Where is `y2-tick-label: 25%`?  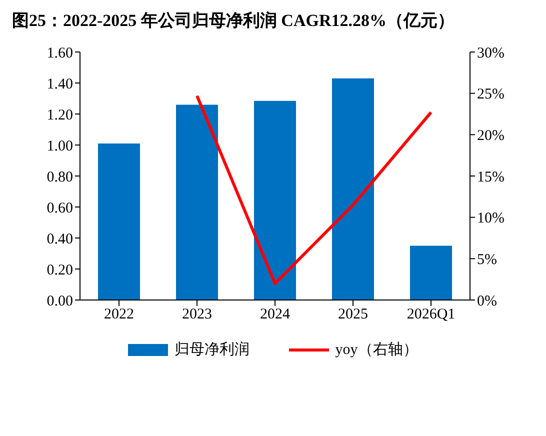 y2-tick-label: 25% is located at coordinates (490, 94).